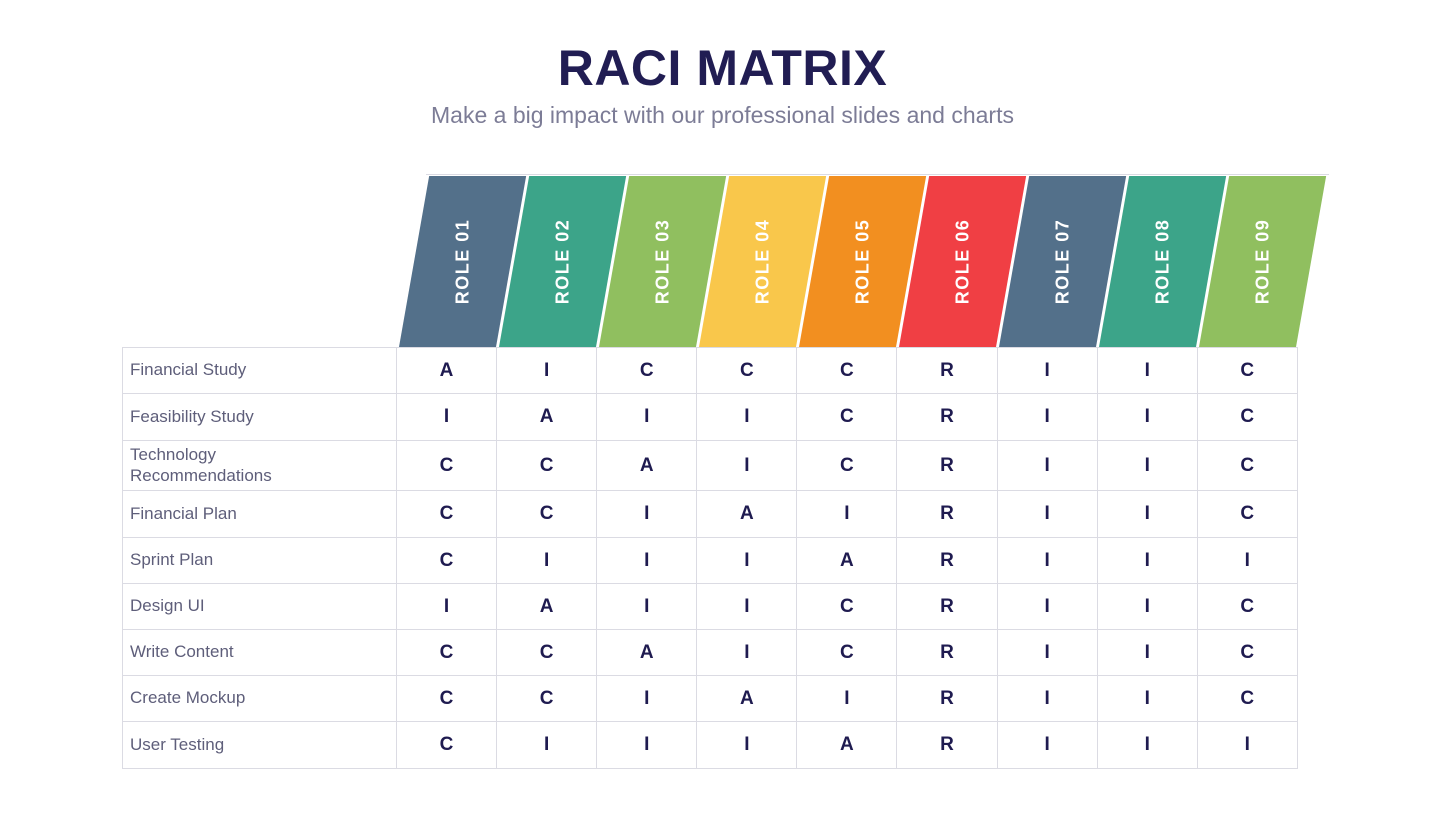 The width and height of the screenshot is (1445, 813). What do you see at coordinates (1247, 699) in the screenshot?
I see `raci-cell-r8-c9: C` at bounding box center [1247, 699].